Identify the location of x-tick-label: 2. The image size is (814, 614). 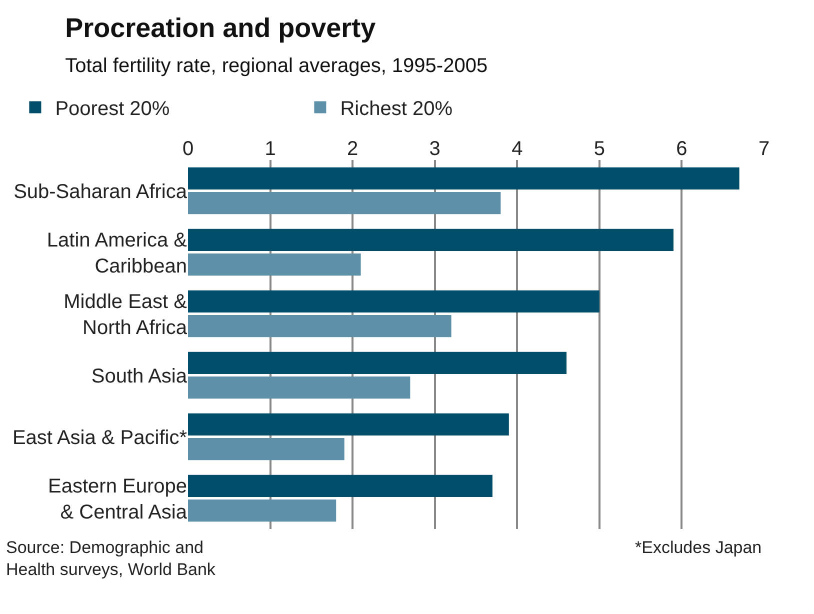
(352, 149).